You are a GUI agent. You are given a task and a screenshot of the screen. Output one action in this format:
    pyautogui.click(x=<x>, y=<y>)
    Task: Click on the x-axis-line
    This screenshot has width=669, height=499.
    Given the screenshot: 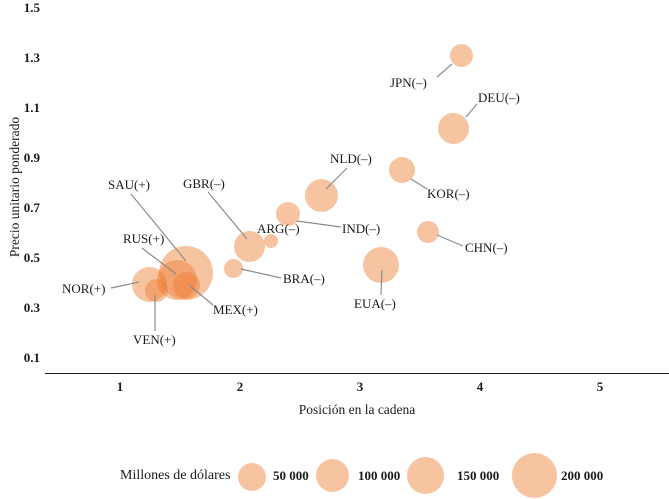 What is the action you would take?
    pyautogui.click(x=357, y=374)
    